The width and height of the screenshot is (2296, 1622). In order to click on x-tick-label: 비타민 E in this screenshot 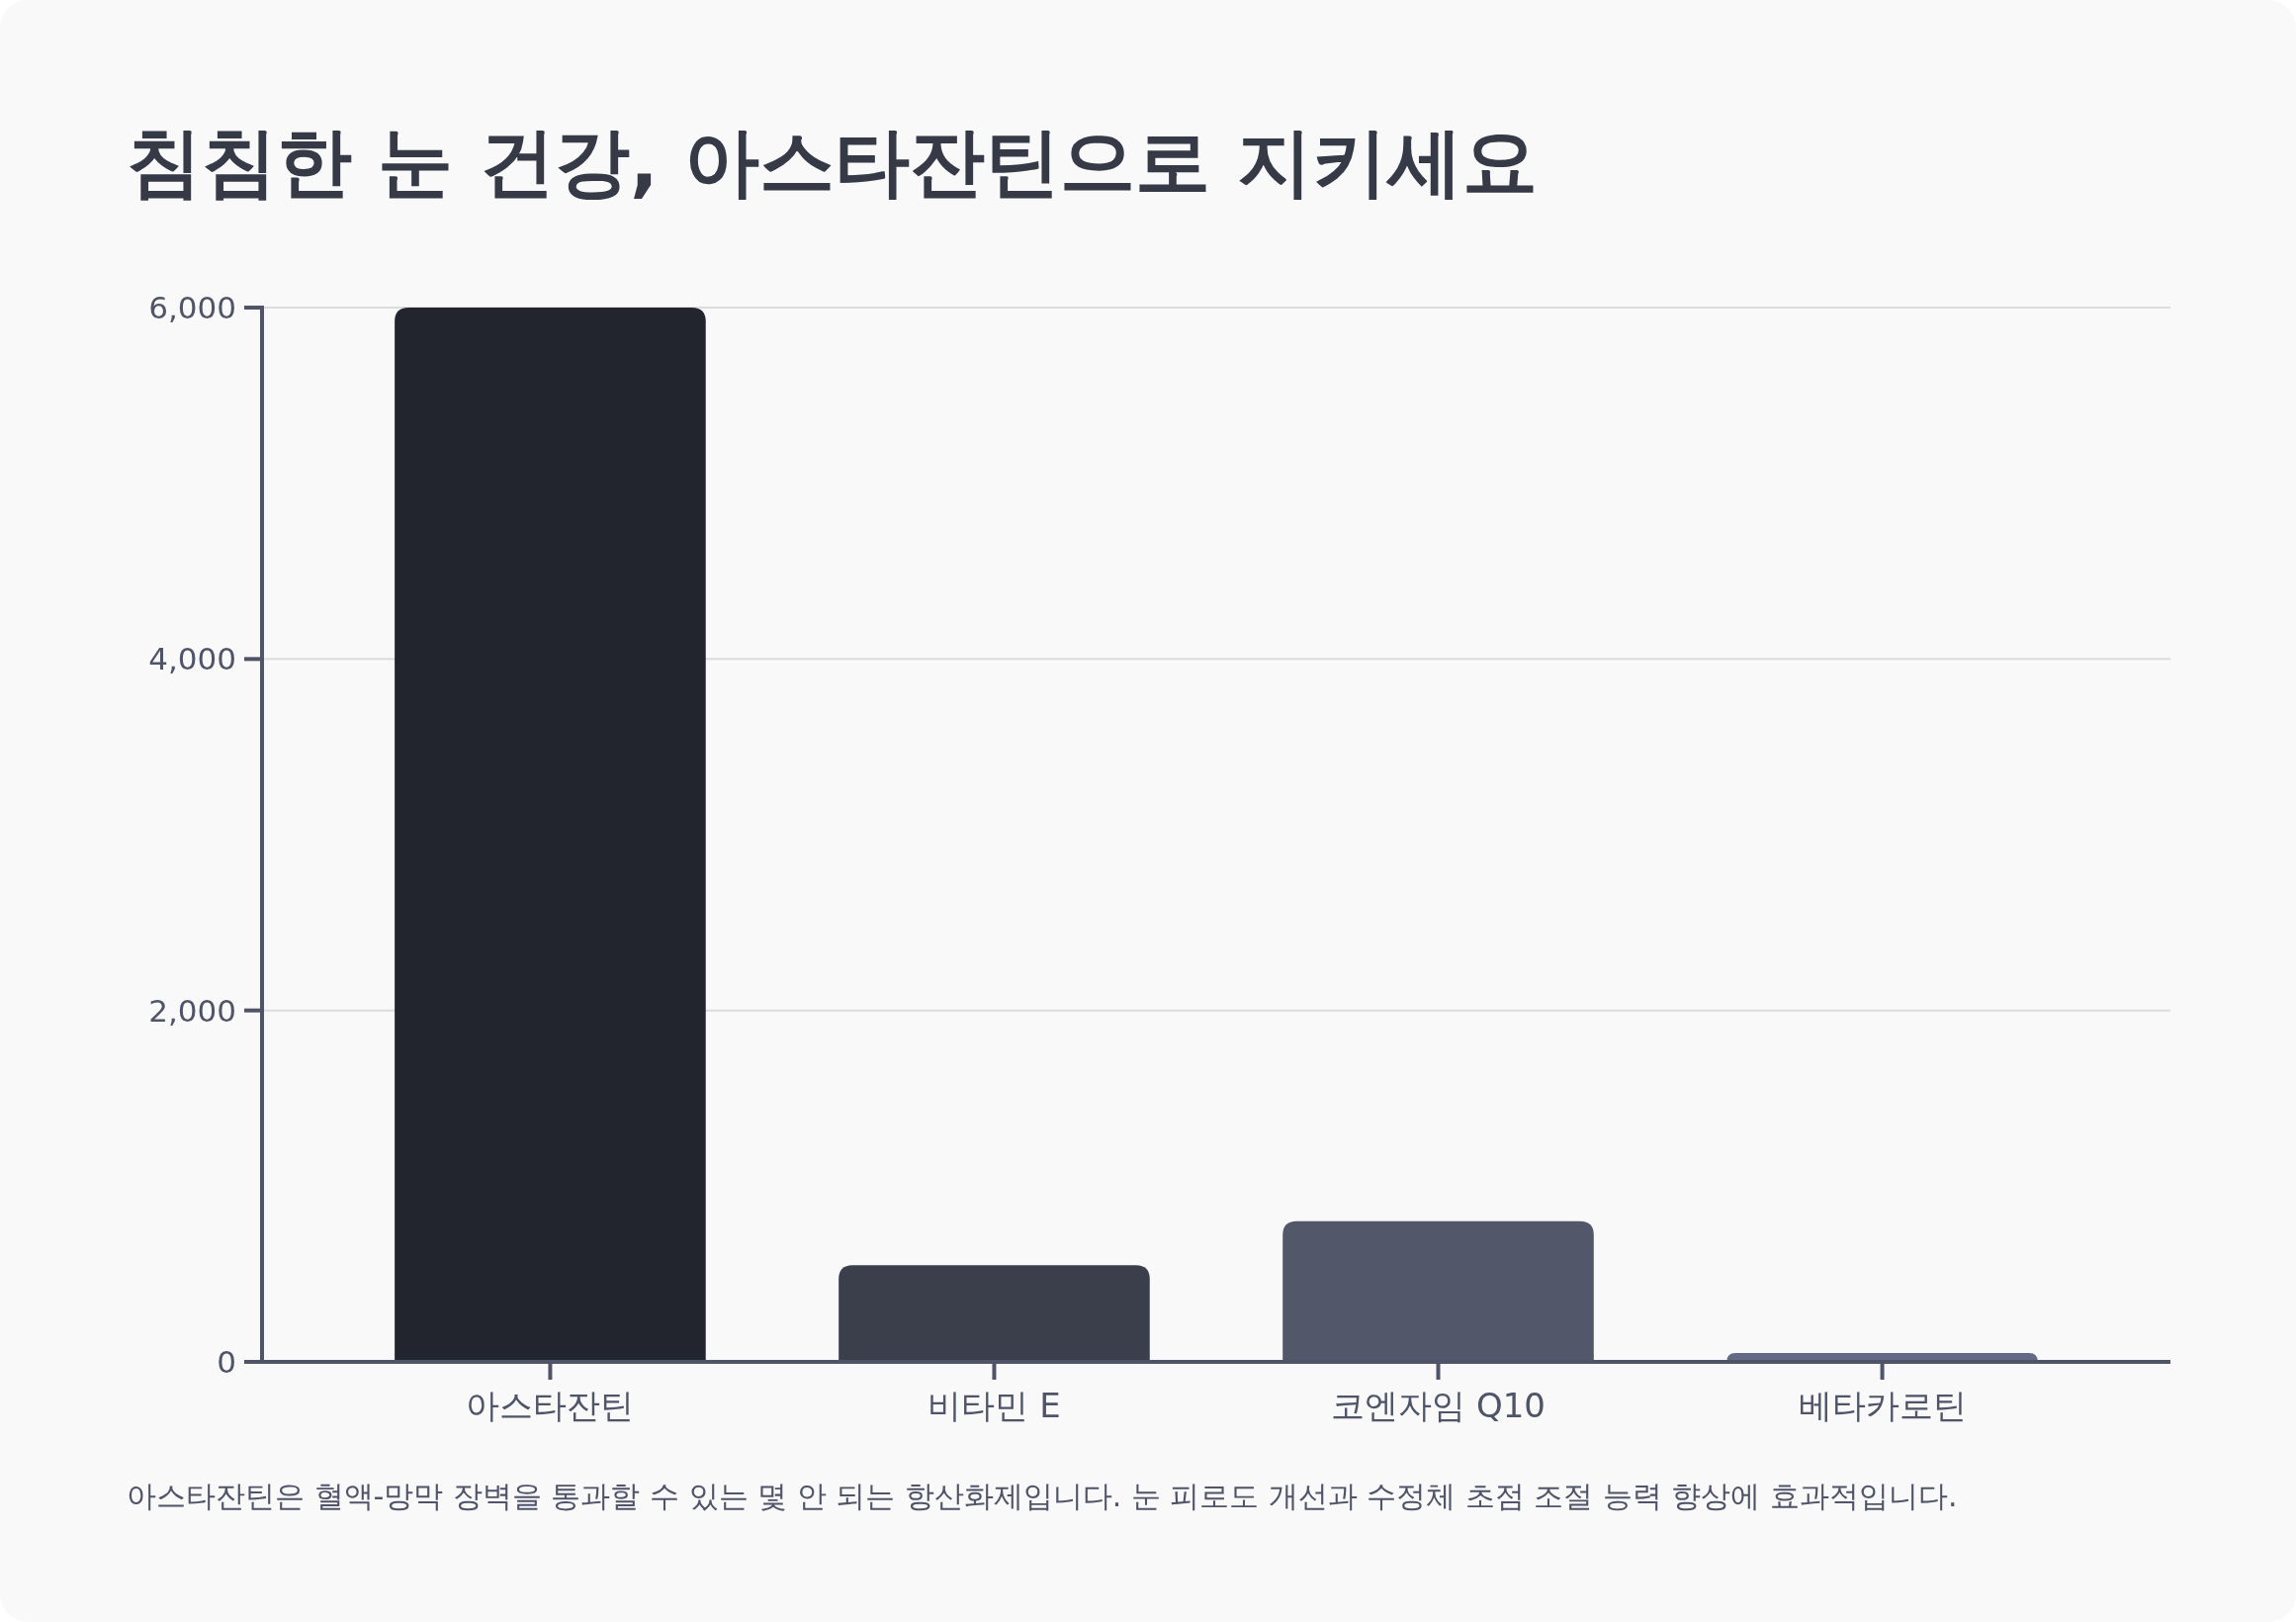, I will do `click(994, 1405)`.